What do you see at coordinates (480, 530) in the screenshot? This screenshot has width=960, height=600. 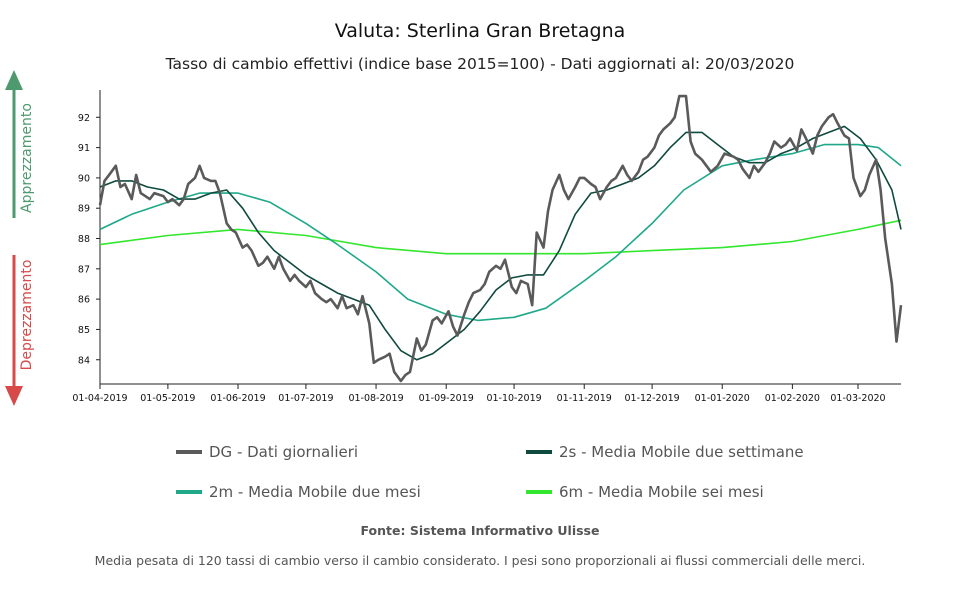 I see `source-label: Fonte: Sistema Informativo Ulisse` at bounding box center [480, 530].